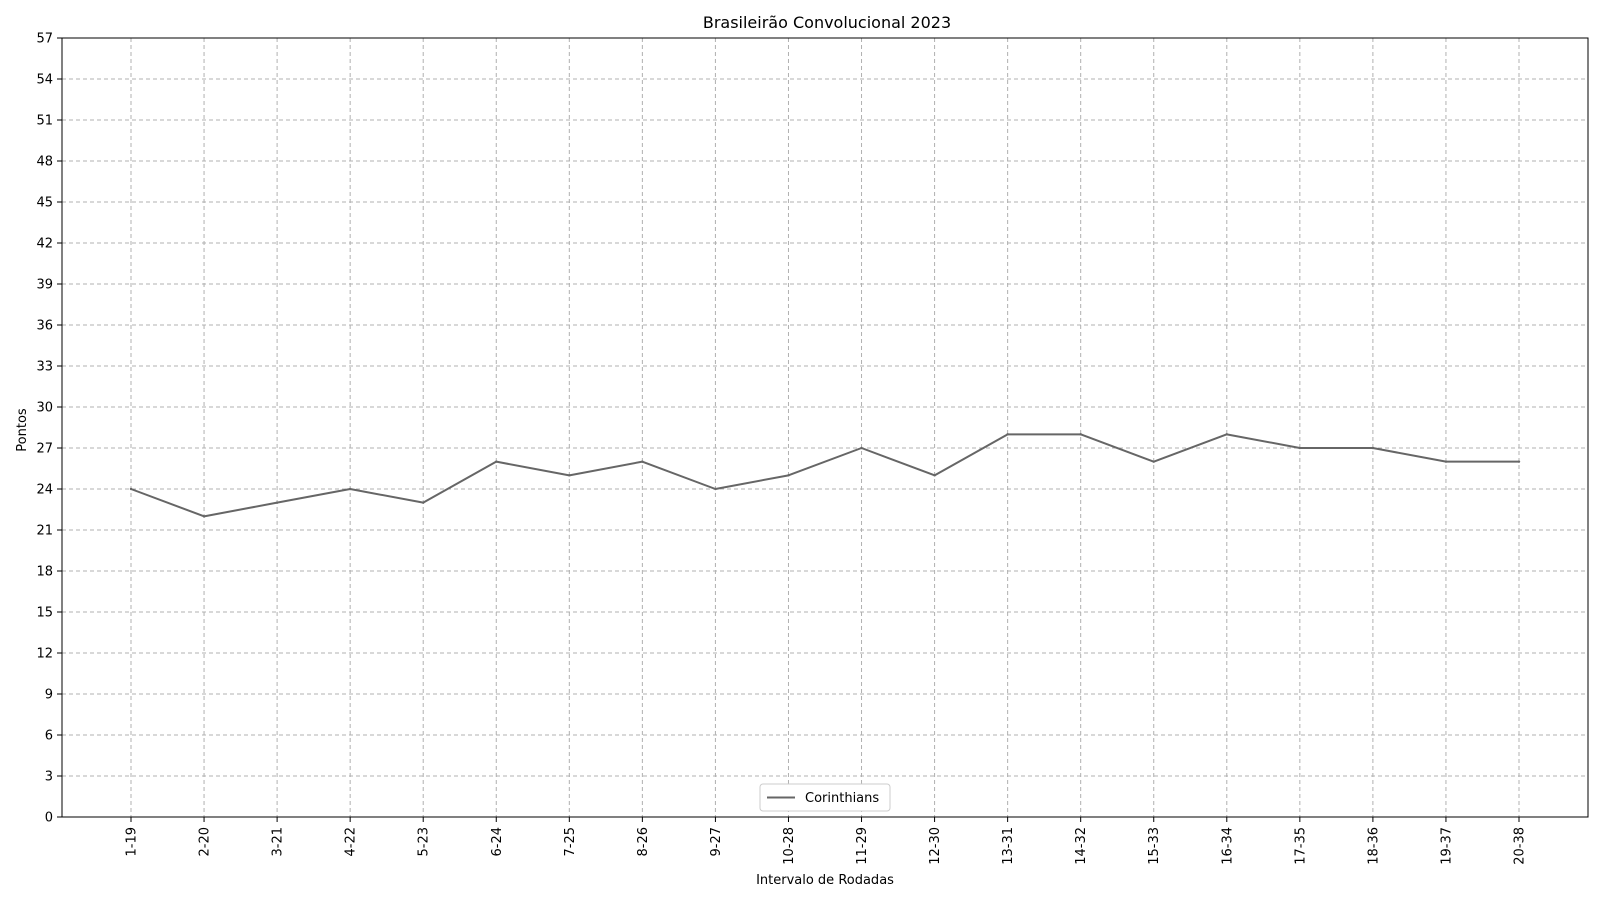 Image resolution: width=1600 pixels, height=900 pixels. What do you see at coordinates (827, 22) in the screenshot?
I see `chart-title: Brasileirão Convolucional 2023` at bounding box center [827, 22].